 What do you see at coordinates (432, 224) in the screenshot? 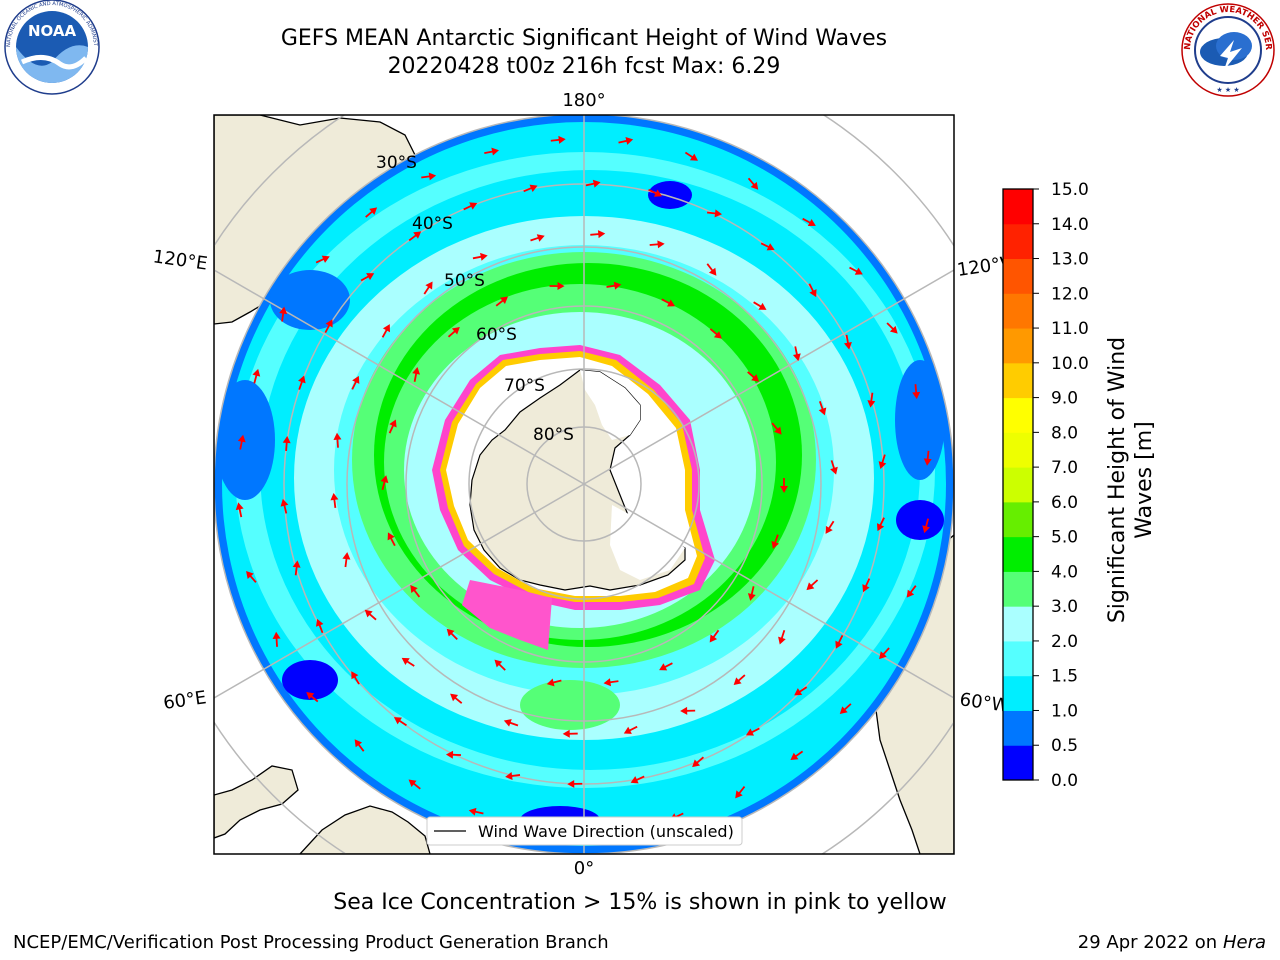
I see `lat-label-40s: 40°S` at bounding box center [432, 224].